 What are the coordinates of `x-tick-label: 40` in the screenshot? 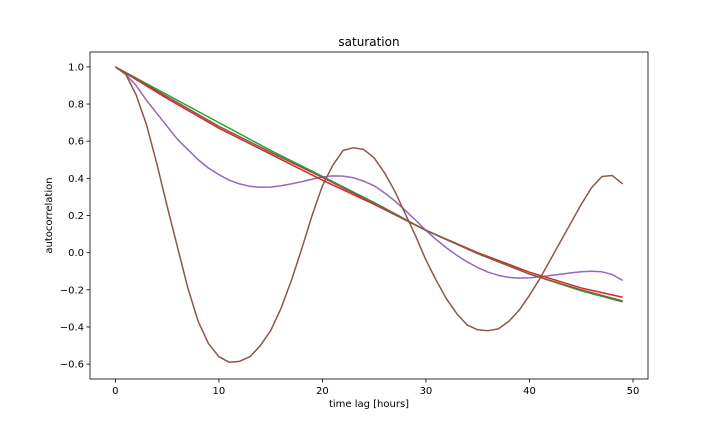 It's located at (529, 391).